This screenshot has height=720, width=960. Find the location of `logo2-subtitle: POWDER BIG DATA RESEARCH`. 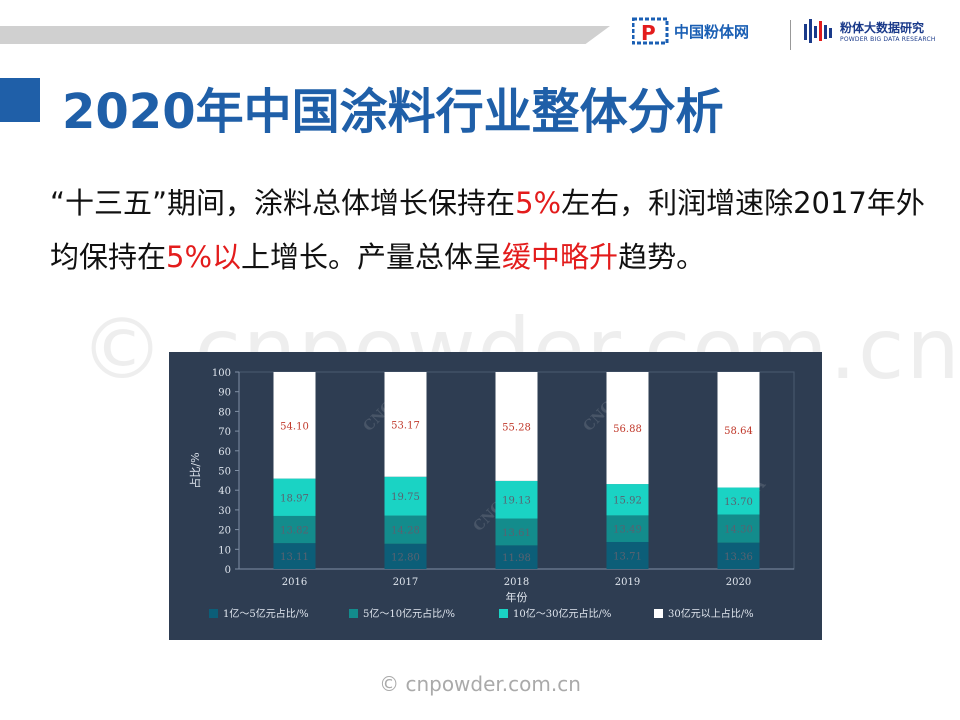

logo2-subtitle: POWDER BIG DATA RESEARCH is located at coordinates (888, 39).